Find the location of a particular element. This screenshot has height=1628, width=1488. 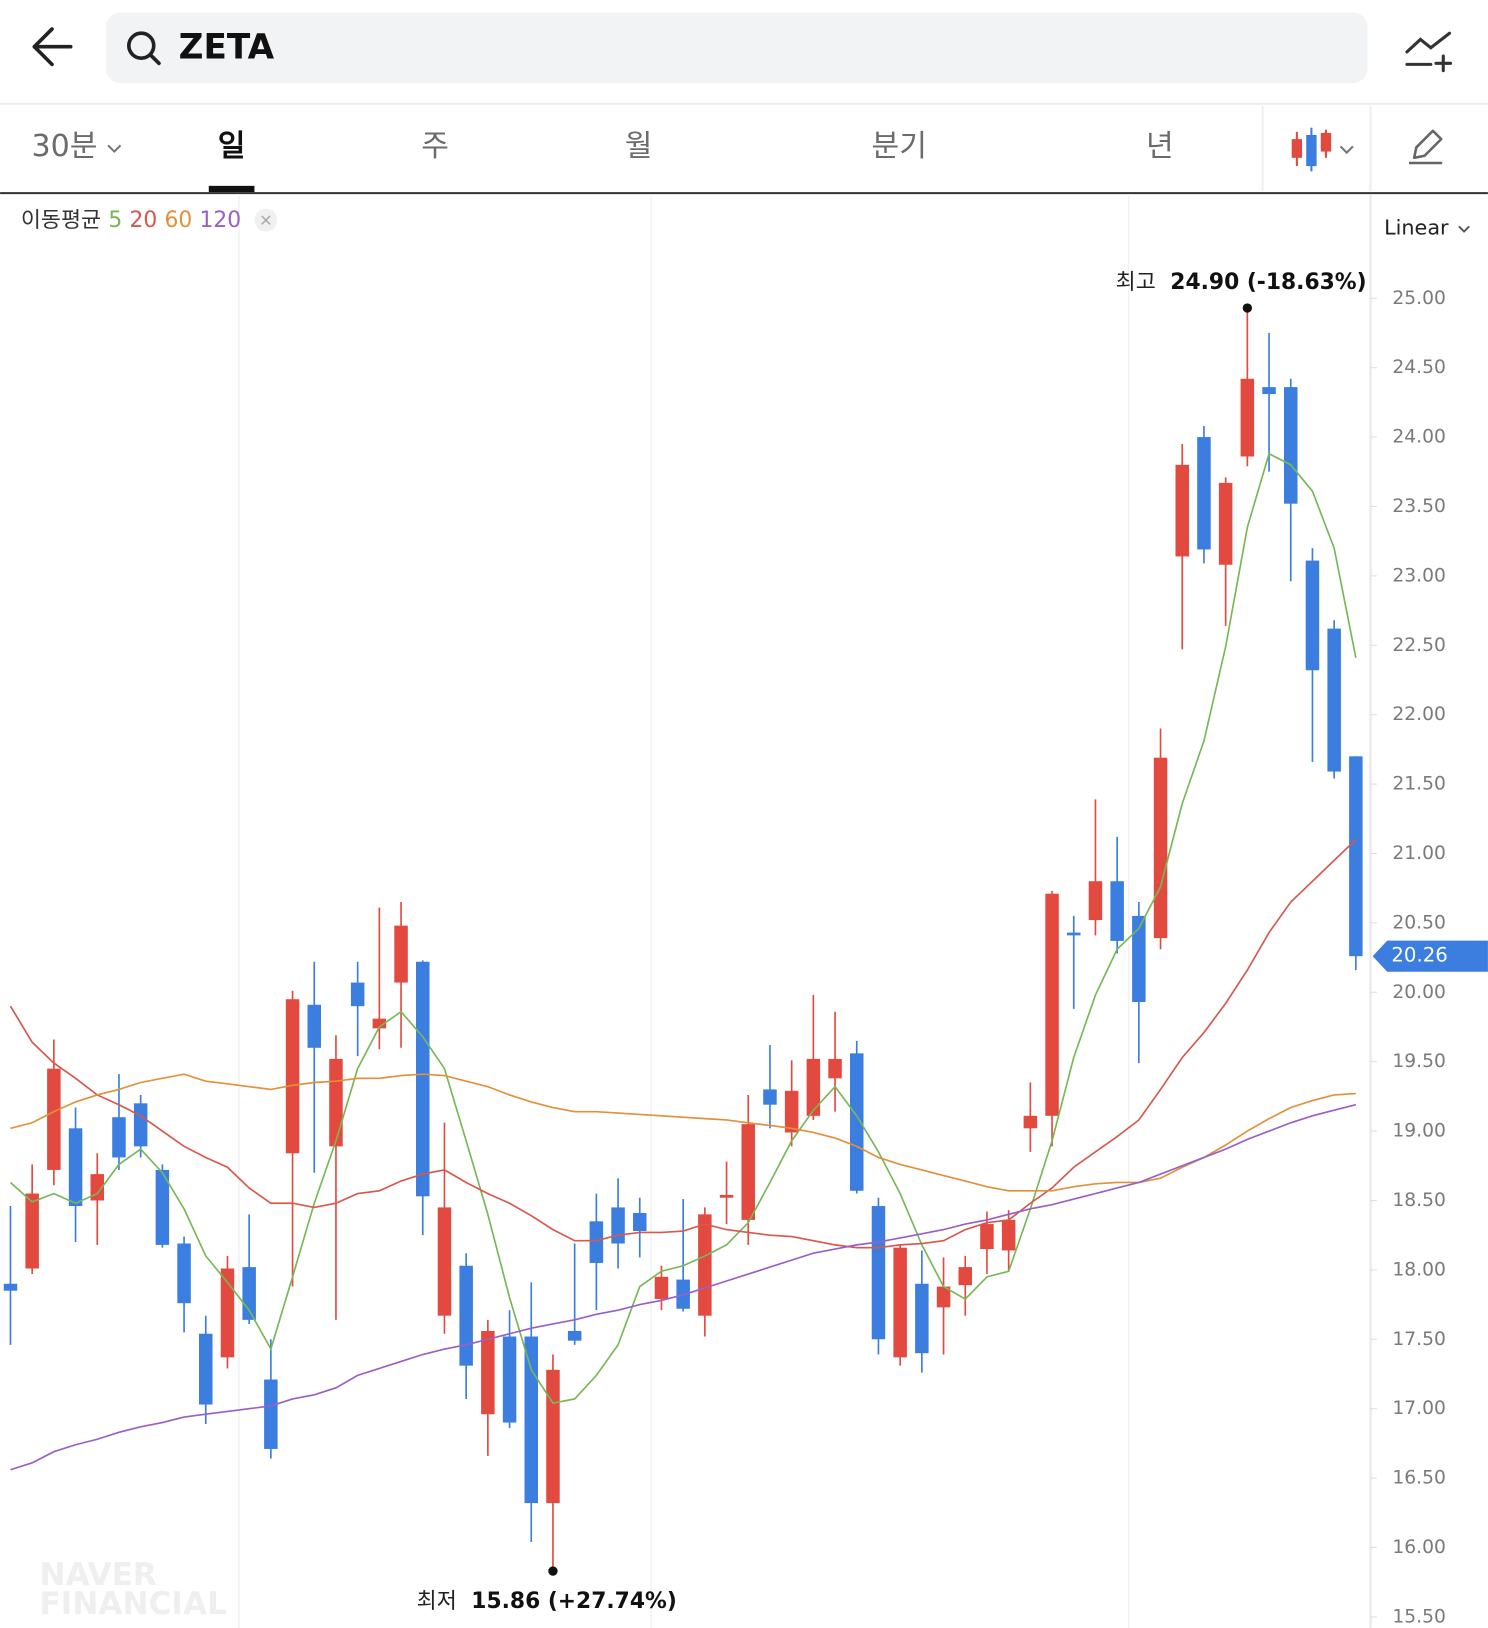

search-text: ZETA is located at coordinates (227, 47).